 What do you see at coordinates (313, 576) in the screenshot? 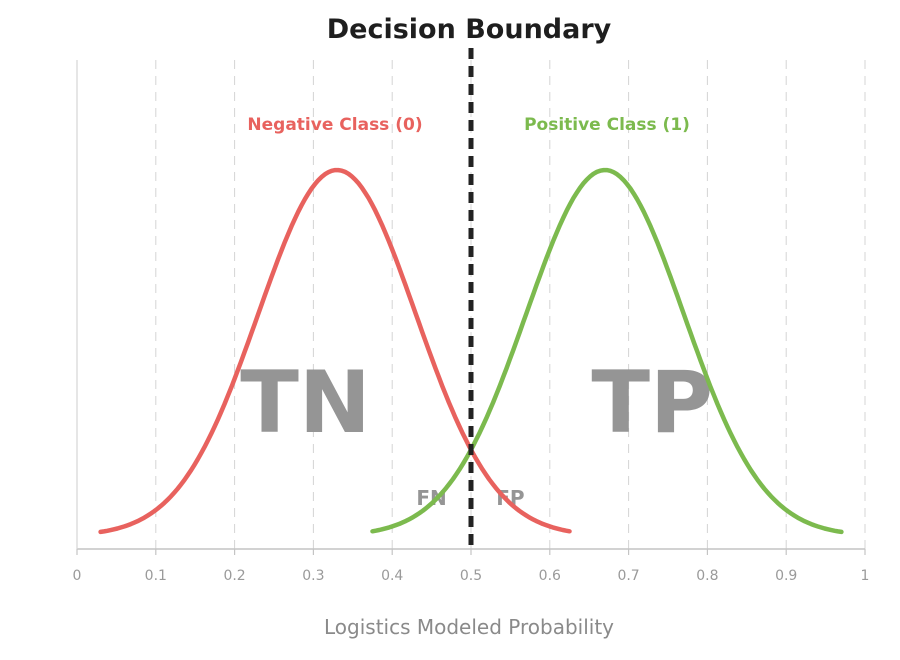
I see `x-tick-label: 0.3` at bounding box center [313, 576].